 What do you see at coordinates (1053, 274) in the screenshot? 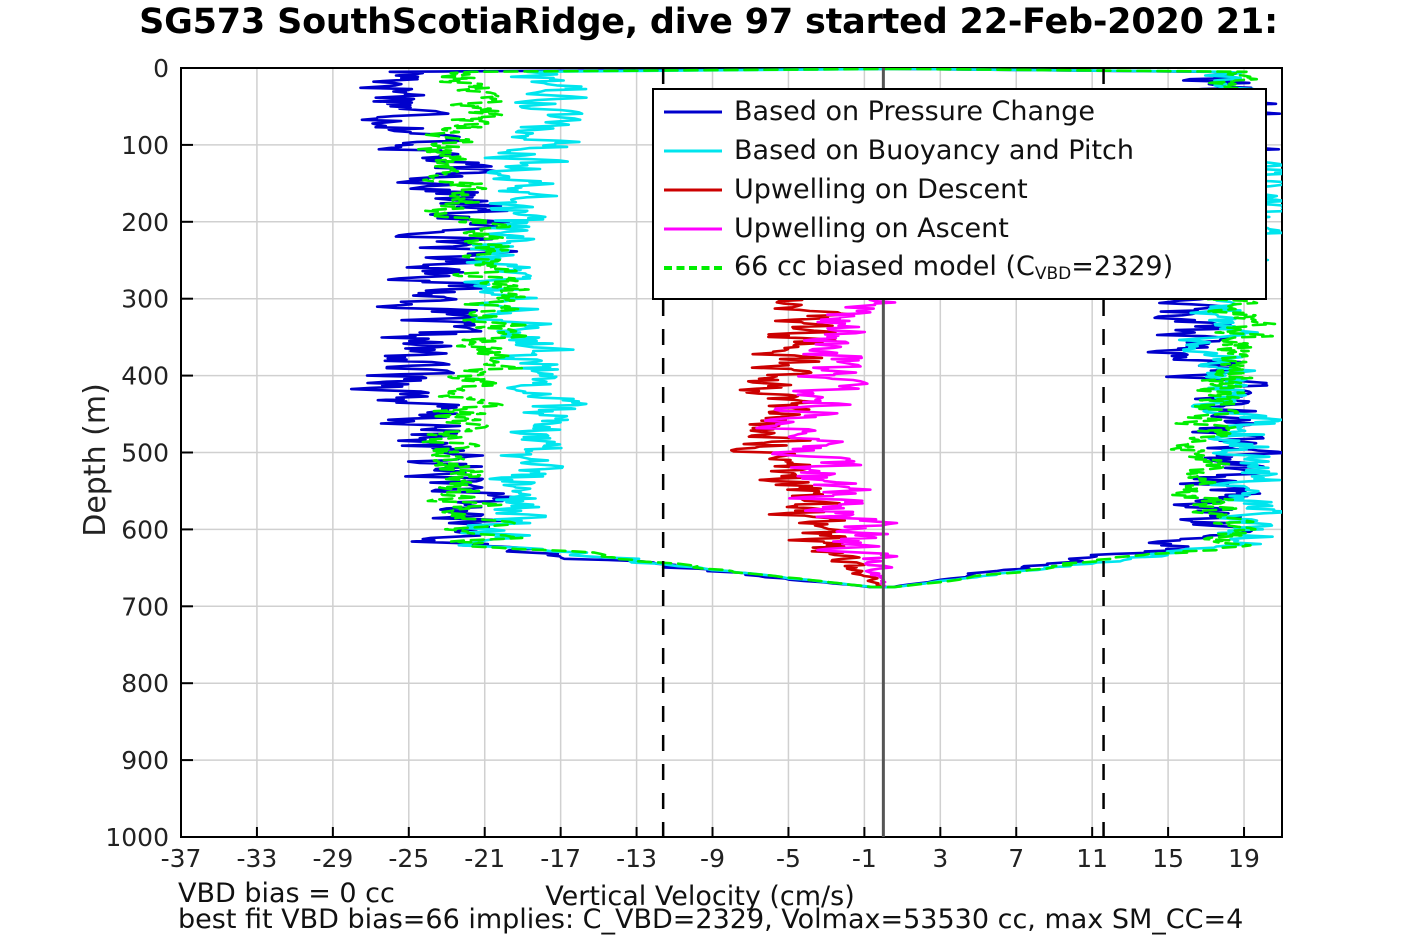
I see `legend-model-subscript: VBD` at bounding box center [1053, 274].